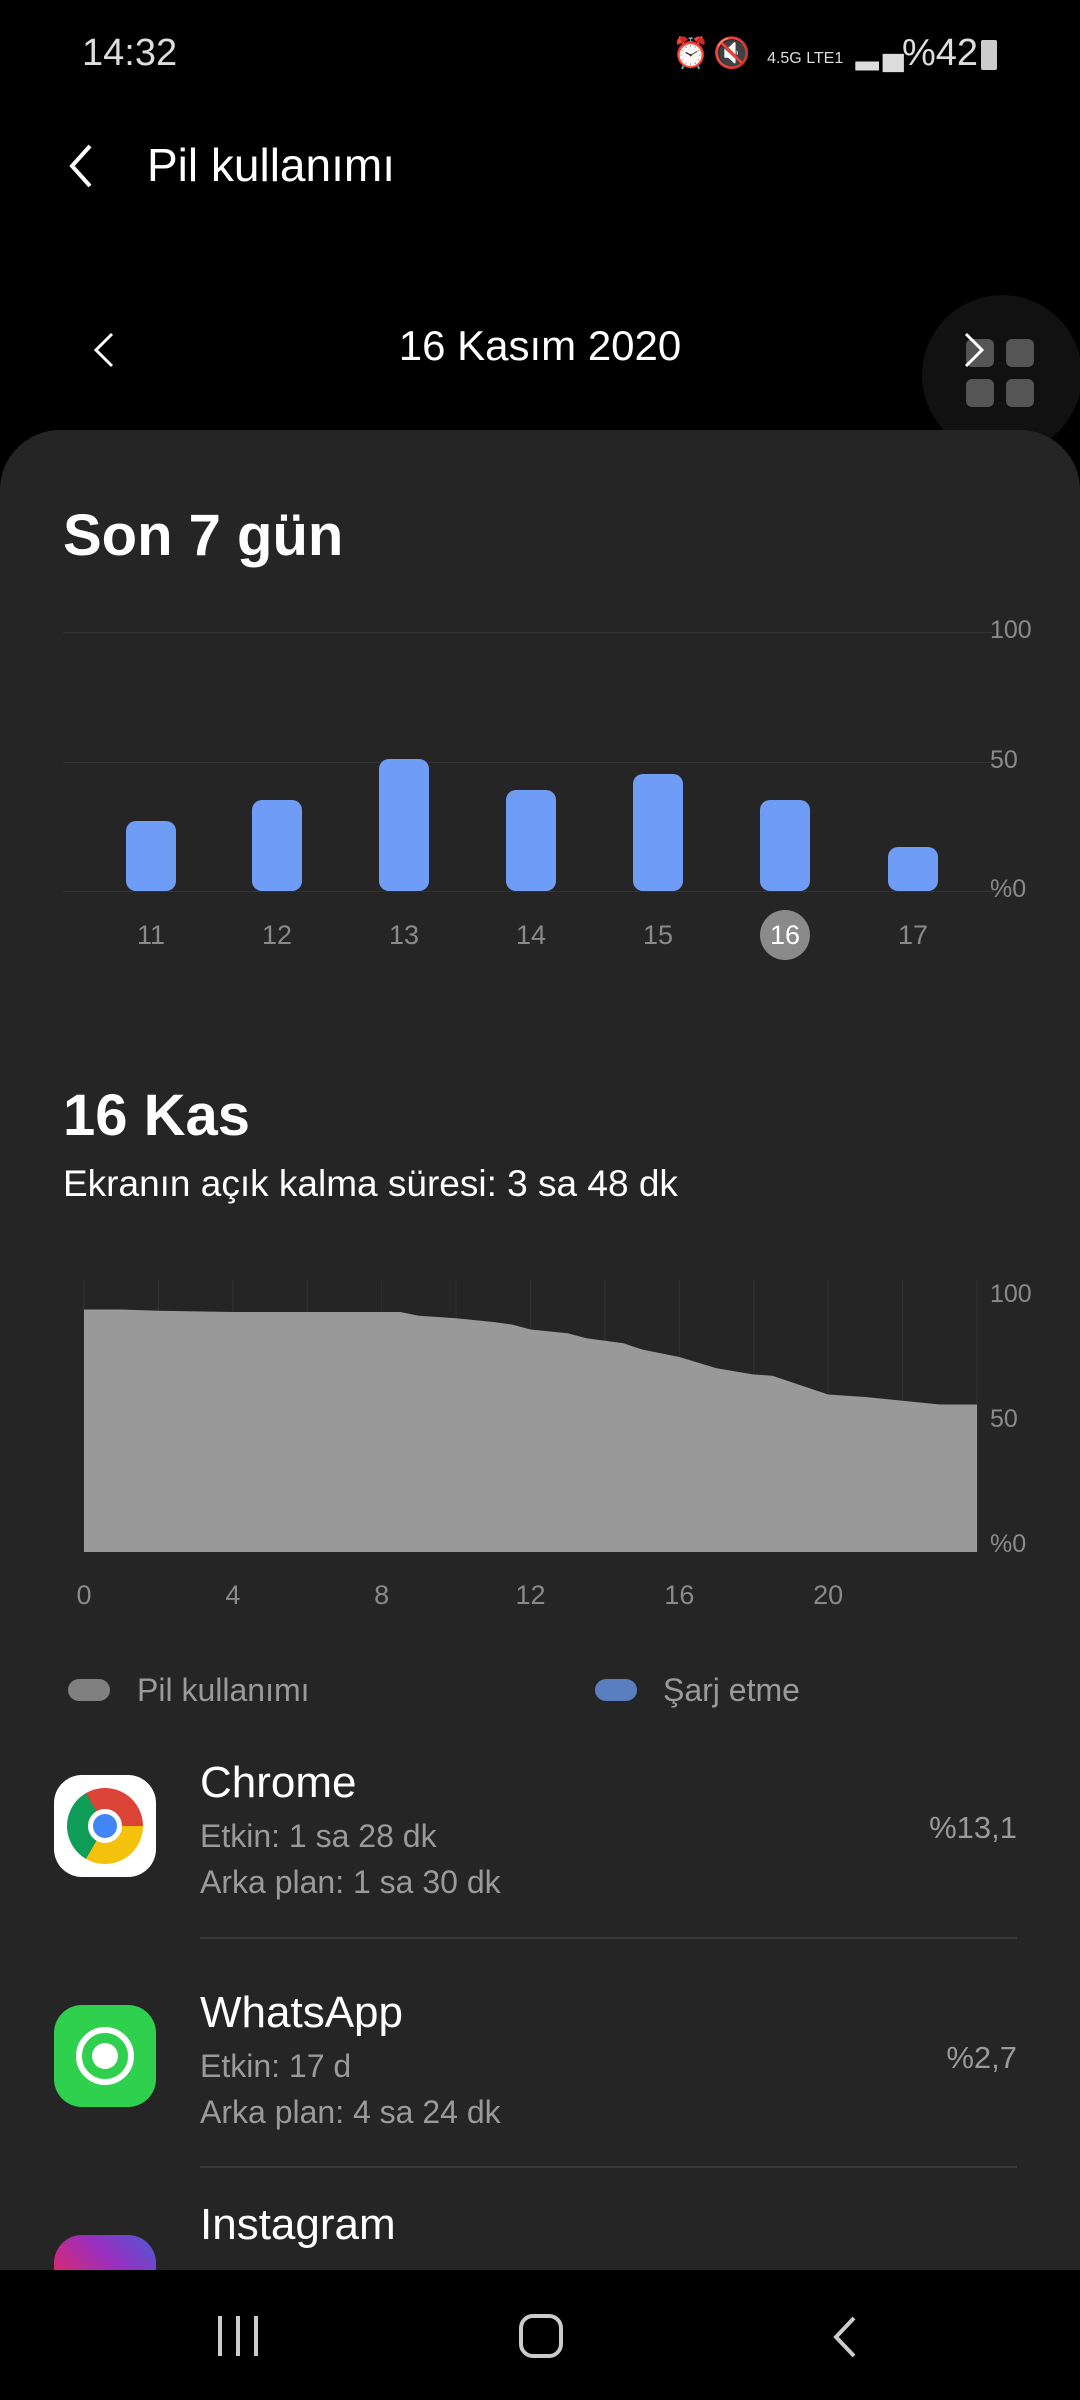 The height and width of the screenshot is (2400, 1080). What do you see at coordinates (350, 1882) in the screenshot?
I see `app-background-time: Arka plan: 1 sa 30 dk` at bounding box center [350, 1882].